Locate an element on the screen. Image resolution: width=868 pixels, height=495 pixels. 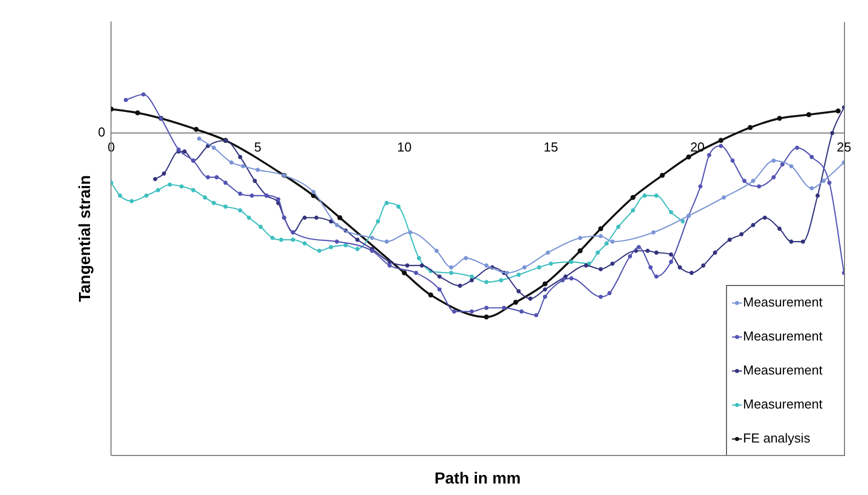
x-tick-label: 15 is located at coordinates (551, 146).